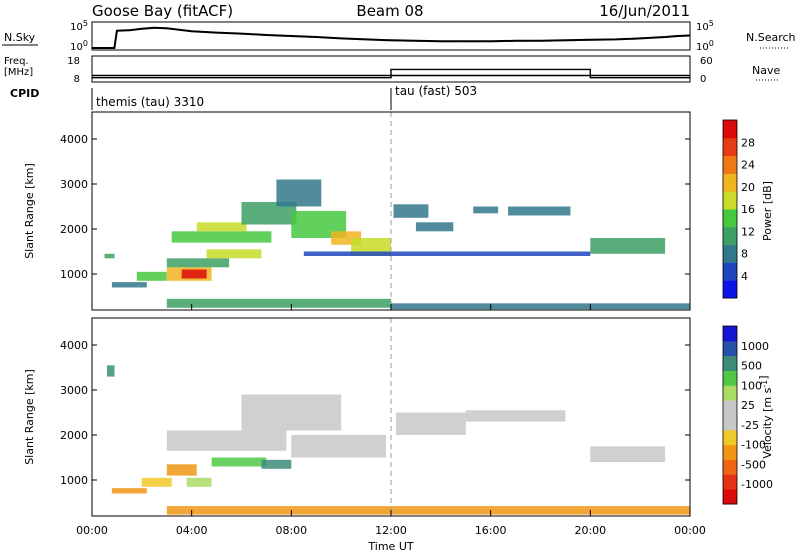 The height and width of the screenshot is (554, 800). What do you see at coordinates (243, 97) in the screenshot?
I see `cpid-panel: CPID themis (tau) 3310 tau (fast) 503` at bounding box center [243, 97].